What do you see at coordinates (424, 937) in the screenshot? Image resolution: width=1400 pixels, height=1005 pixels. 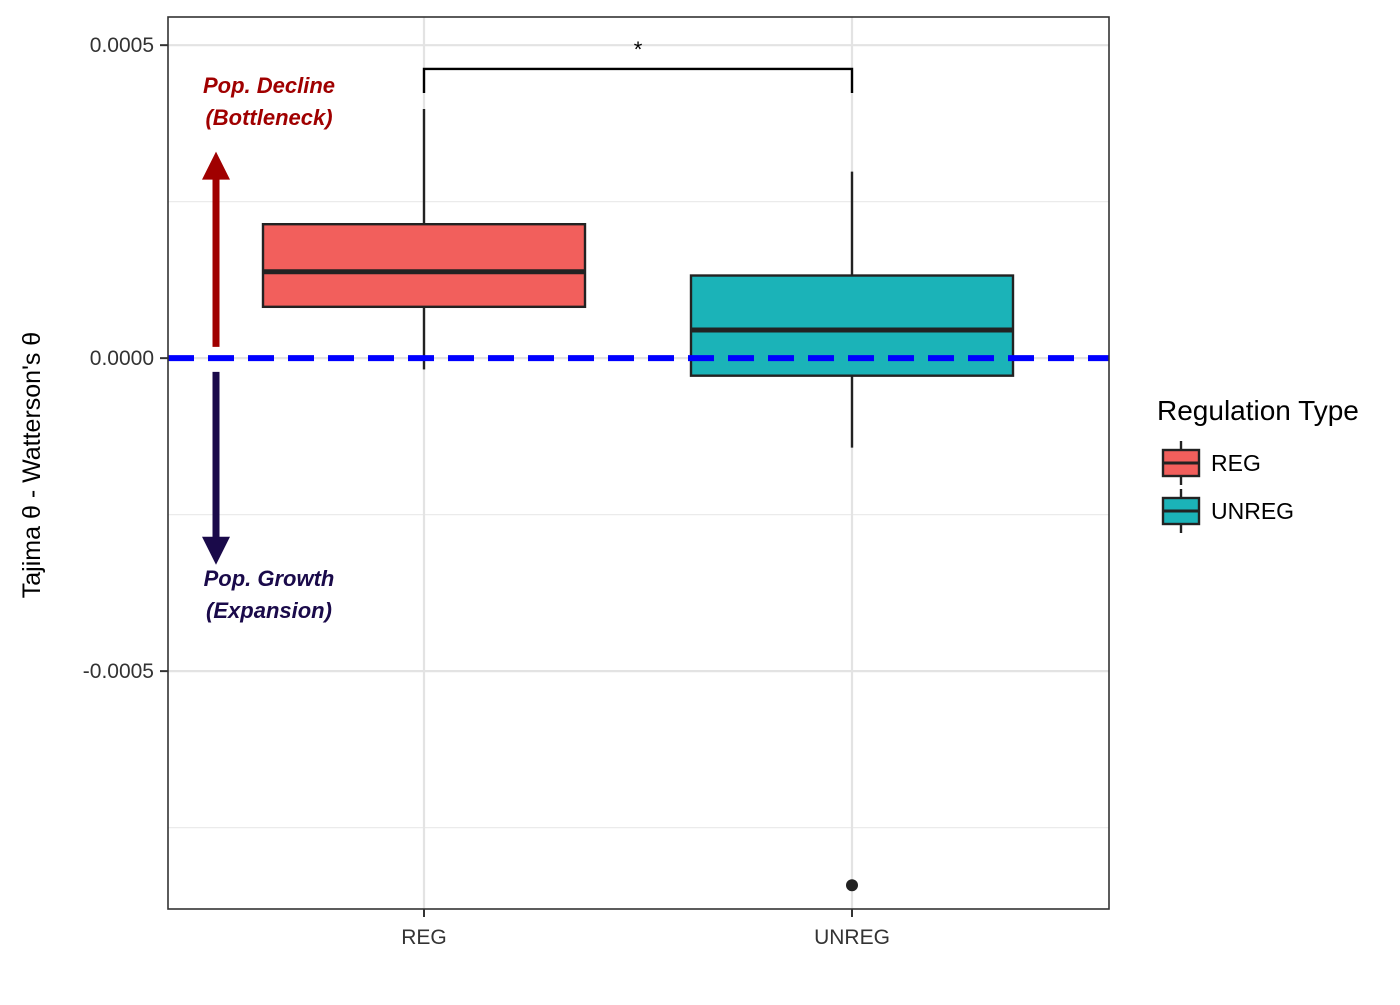 I see `x-tick-label: REG` at bounding box center [424, 937].